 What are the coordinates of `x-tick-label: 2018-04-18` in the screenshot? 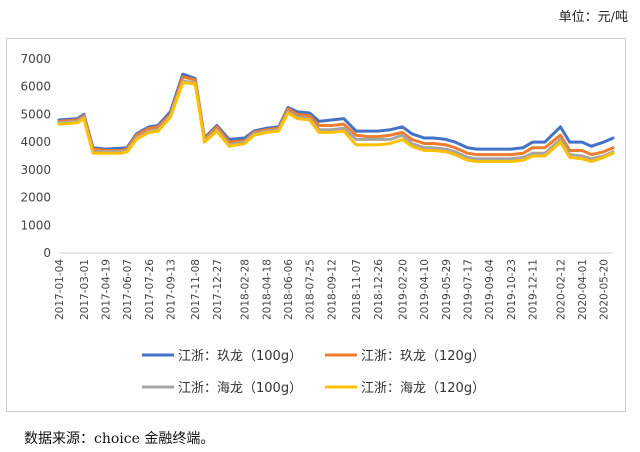 It's located at (267, 289).